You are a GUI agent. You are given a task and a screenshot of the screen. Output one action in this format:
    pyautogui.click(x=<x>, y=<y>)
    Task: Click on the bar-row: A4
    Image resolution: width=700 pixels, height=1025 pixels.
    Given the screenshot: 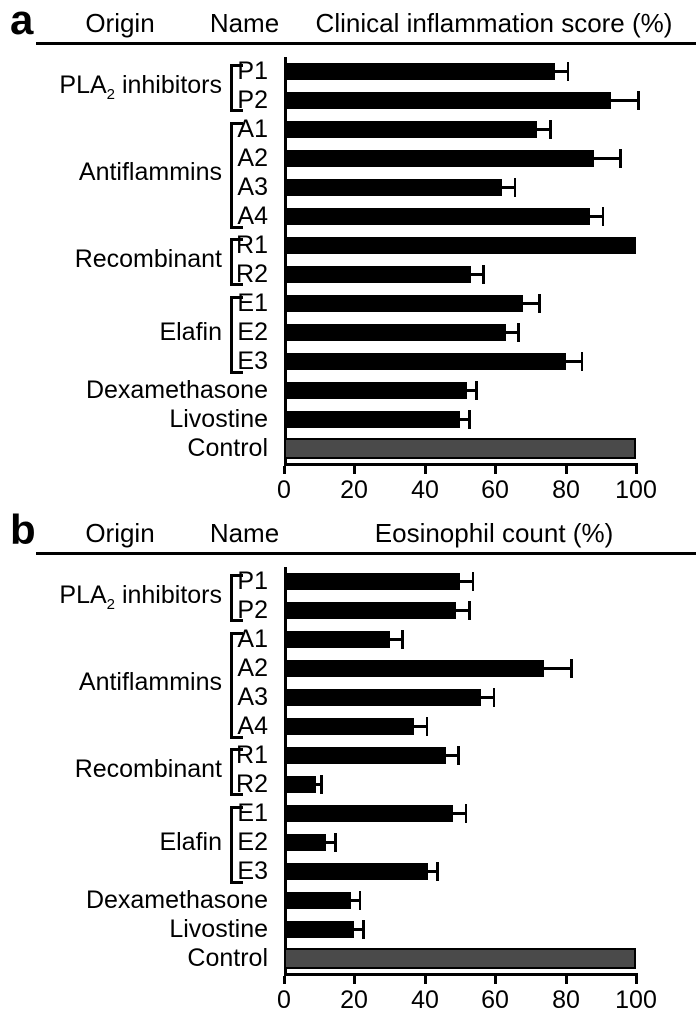 What is the action you would take?
    pyautogui.click(x=350, y=216)
    